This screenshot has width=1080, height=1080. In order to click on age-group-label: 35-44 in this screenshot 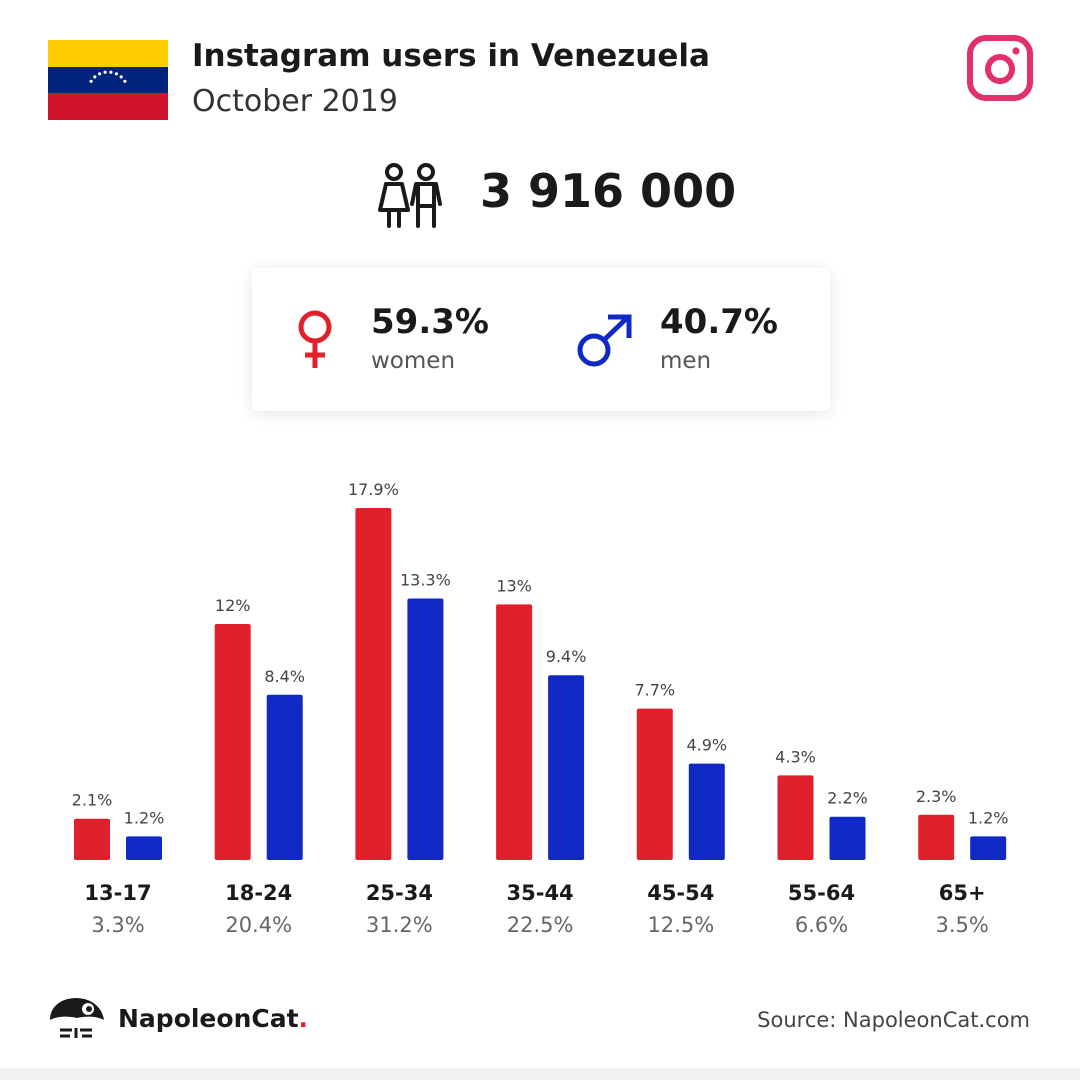, I will do `click(540, 893)`.